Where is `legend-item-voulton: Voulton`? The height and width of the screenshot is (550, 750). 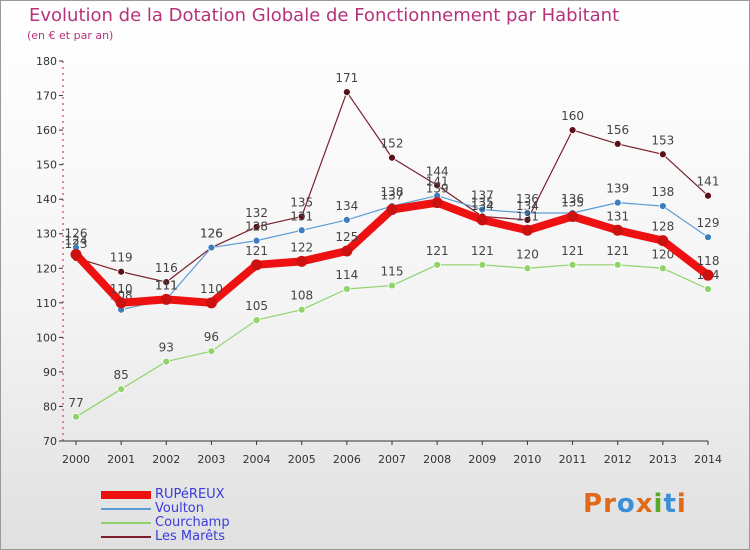 legend-item-voulton: Voulton is located at coordinates (211, 509).